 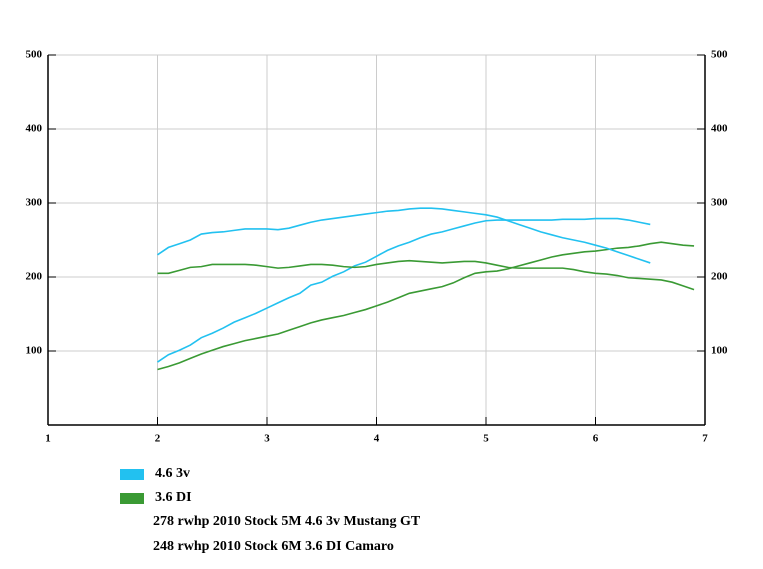 I want to click on y2-tick-label: 200, so click(x=719, y=277).